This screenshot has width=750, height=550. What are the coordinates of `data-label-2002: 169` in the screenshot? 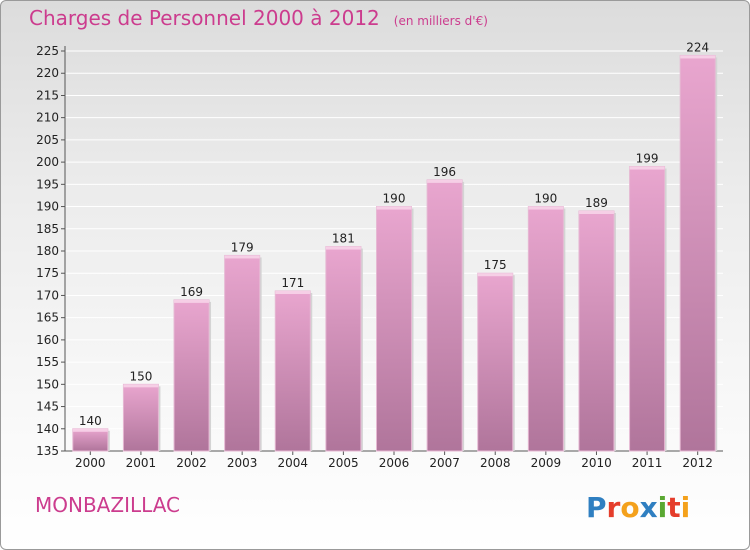 It's located at (191, 292).